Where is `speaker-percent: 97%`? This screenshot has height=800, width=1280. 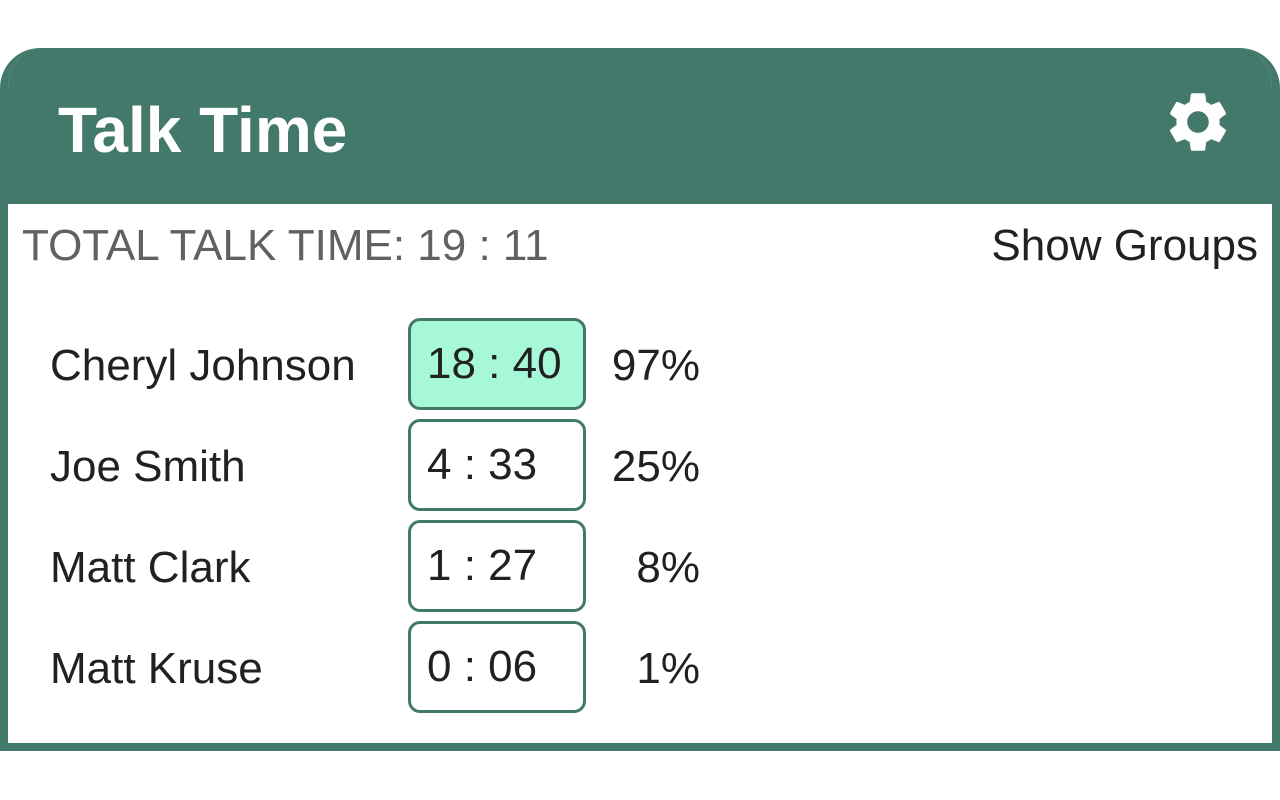
speaker-percent: 97% is located at coordinates (655, 365).